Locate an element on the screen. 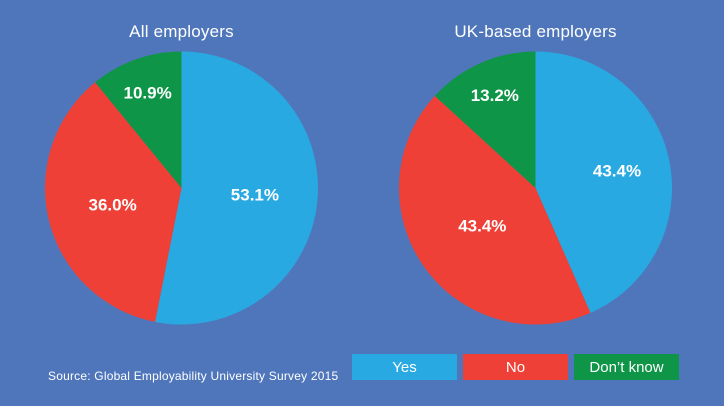 This screenshot has width=724, height=406. slice-label-no: 36.0% is located at coordinates (112, 205).